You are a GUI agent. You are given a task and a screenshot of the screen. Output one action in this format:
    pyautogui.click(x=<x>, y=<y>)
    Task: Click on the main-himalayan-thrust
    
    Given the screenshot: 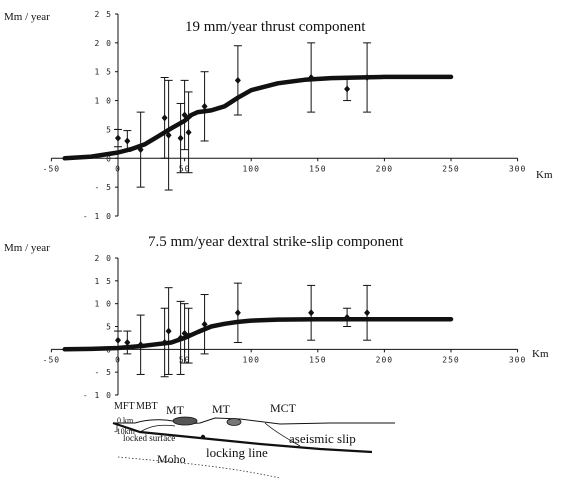 What is the action you would take?
    pyautogui.click(x=242, y=437)
    